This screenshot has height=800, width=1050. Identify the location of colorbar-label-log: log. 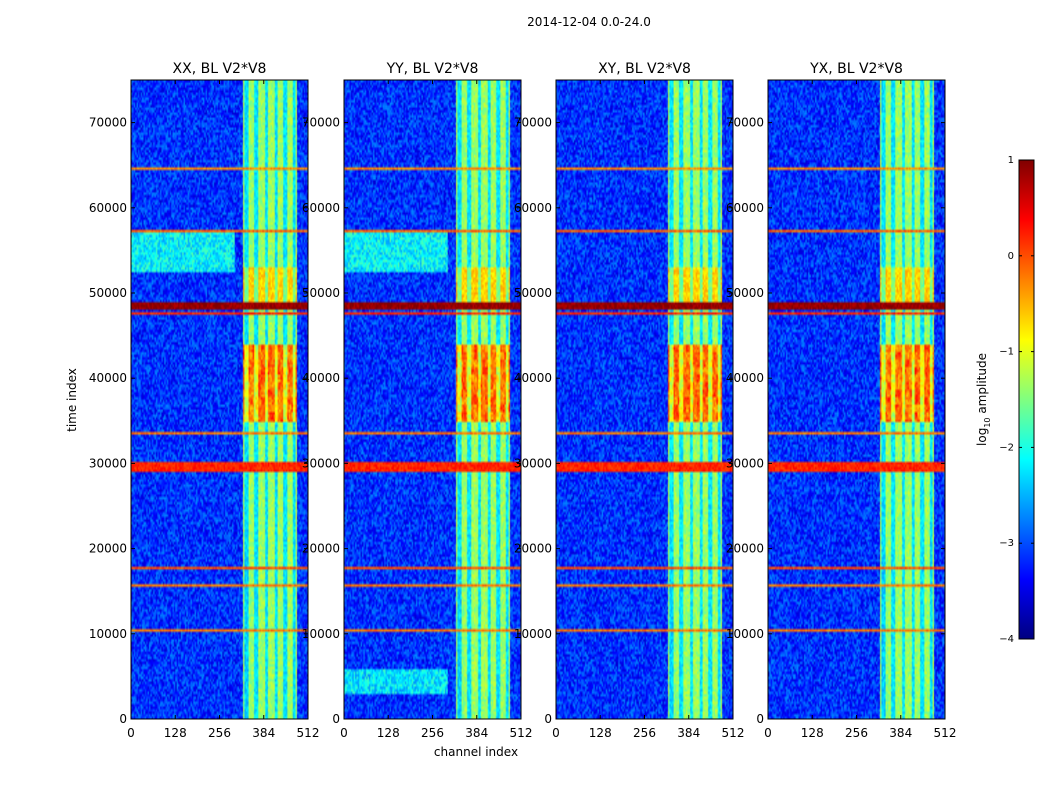
(982, 437).